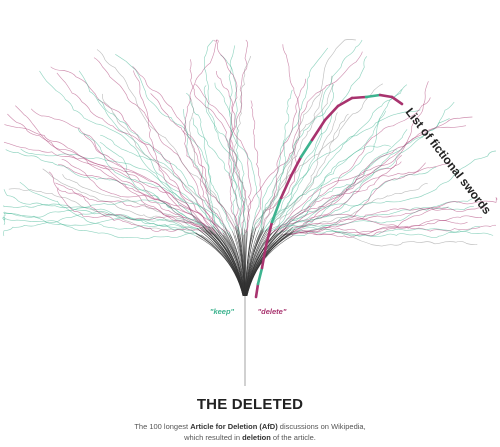  What do you see at coordinates (256, 437) in the screenshot?
I see `description-emphasis: deletion` at bounding box center [256, 437].